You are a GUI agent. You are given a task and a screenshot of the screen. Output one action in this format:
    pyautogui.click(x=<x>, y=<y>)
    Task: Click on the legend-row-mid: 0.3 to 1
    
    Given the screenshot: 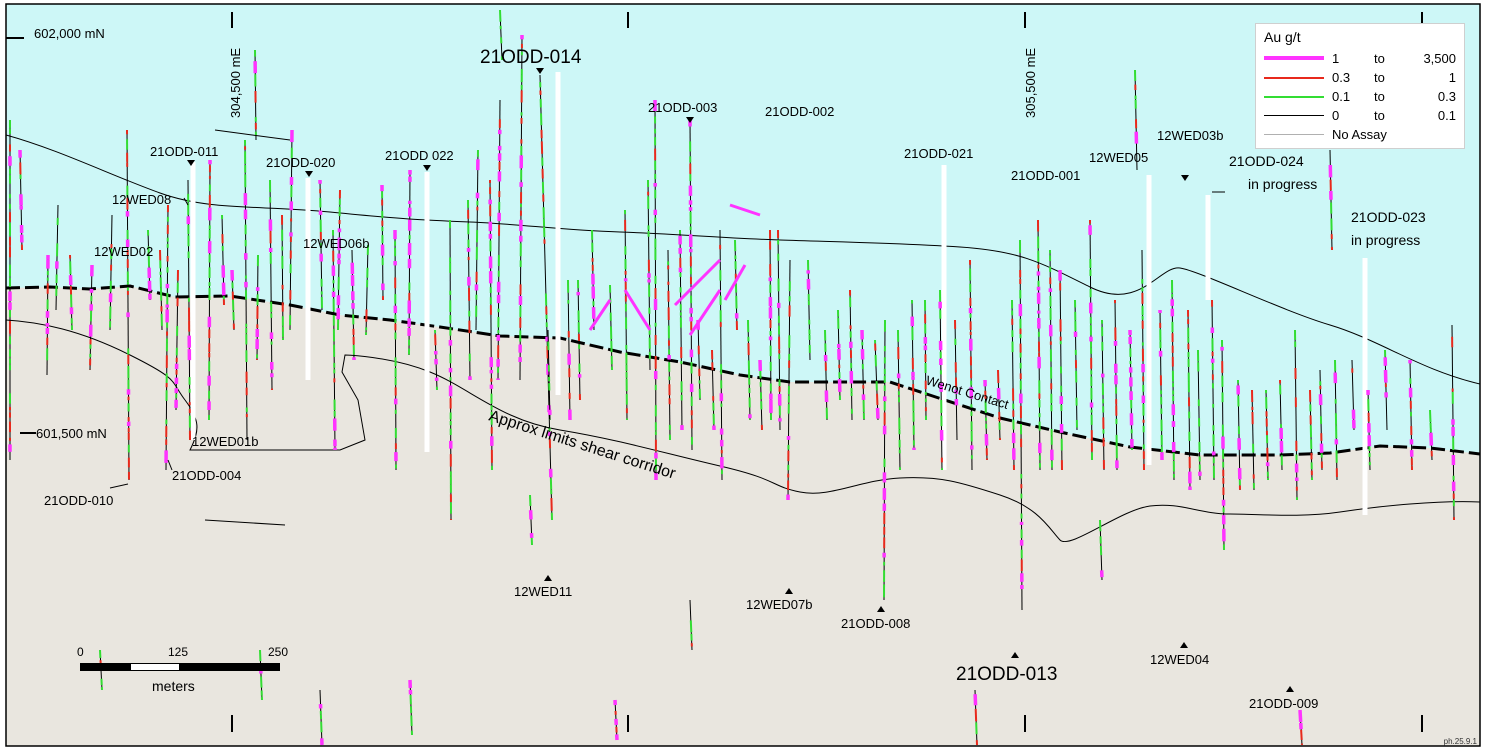 What is the action you would take?
    pyautogui.click(x=1361, y=78)
    